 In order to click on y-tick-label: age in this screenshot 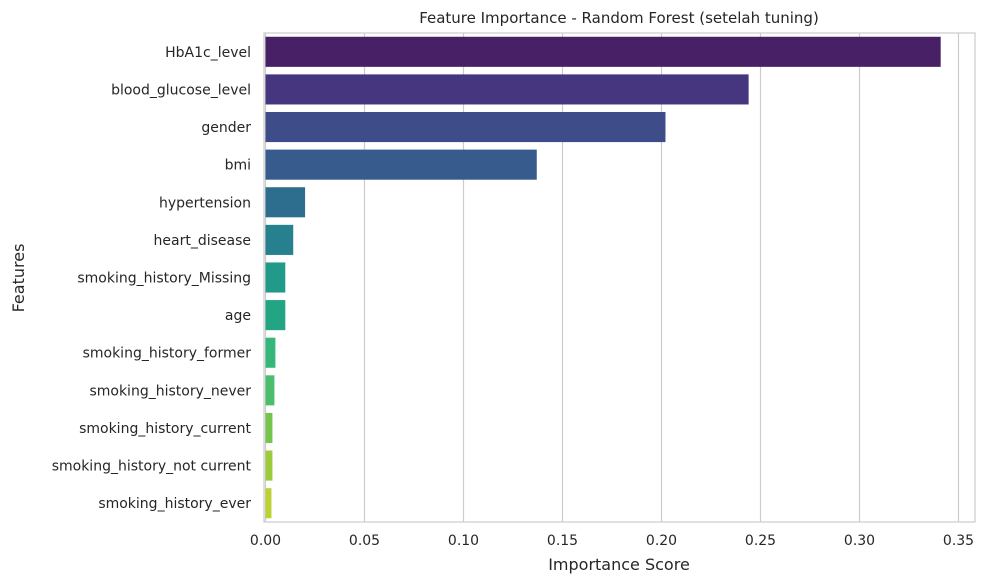, I will do `click(238, 316)`.